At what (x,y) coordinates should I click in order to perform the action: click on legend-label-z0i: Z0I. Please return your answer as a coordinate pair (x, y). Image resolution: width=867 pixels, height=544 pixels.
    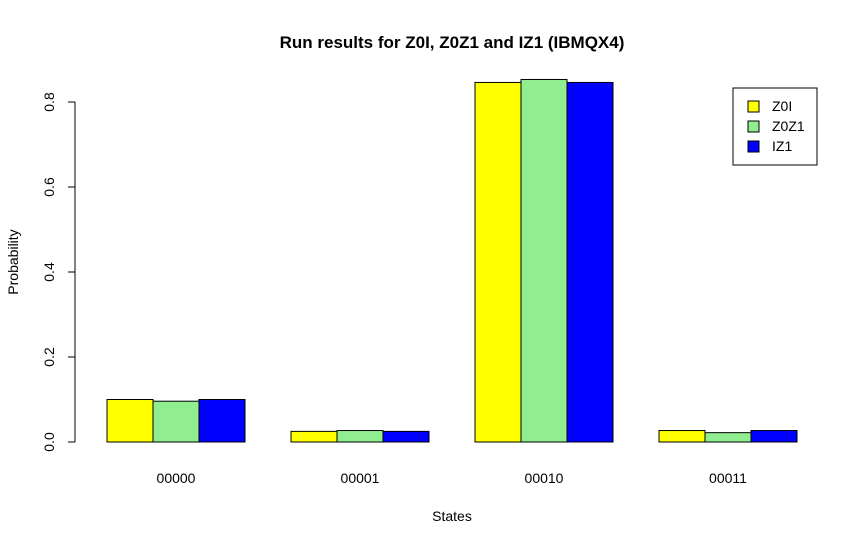
    Looking at the image, I should click on (782, 106).